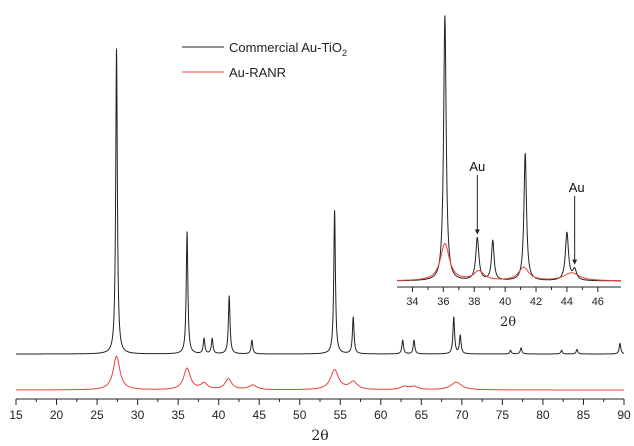 This screenshot has width=634, height=446. I want to click on x-tick-label: 25, so click(97, 415).